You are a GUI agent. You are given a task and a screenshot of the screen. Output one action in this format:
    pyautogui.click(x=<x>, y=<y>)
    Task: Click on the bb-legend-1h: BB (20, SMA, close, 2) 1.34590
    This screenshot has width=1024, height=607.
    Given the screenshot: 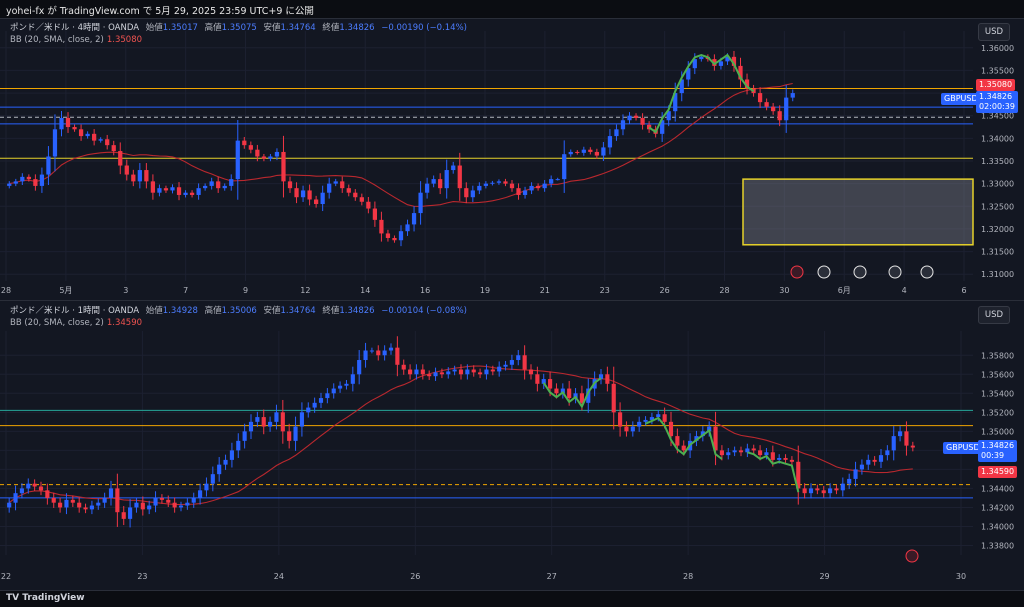 What is the action you would take?
    pyautogui.click(x=76, y=323)
    